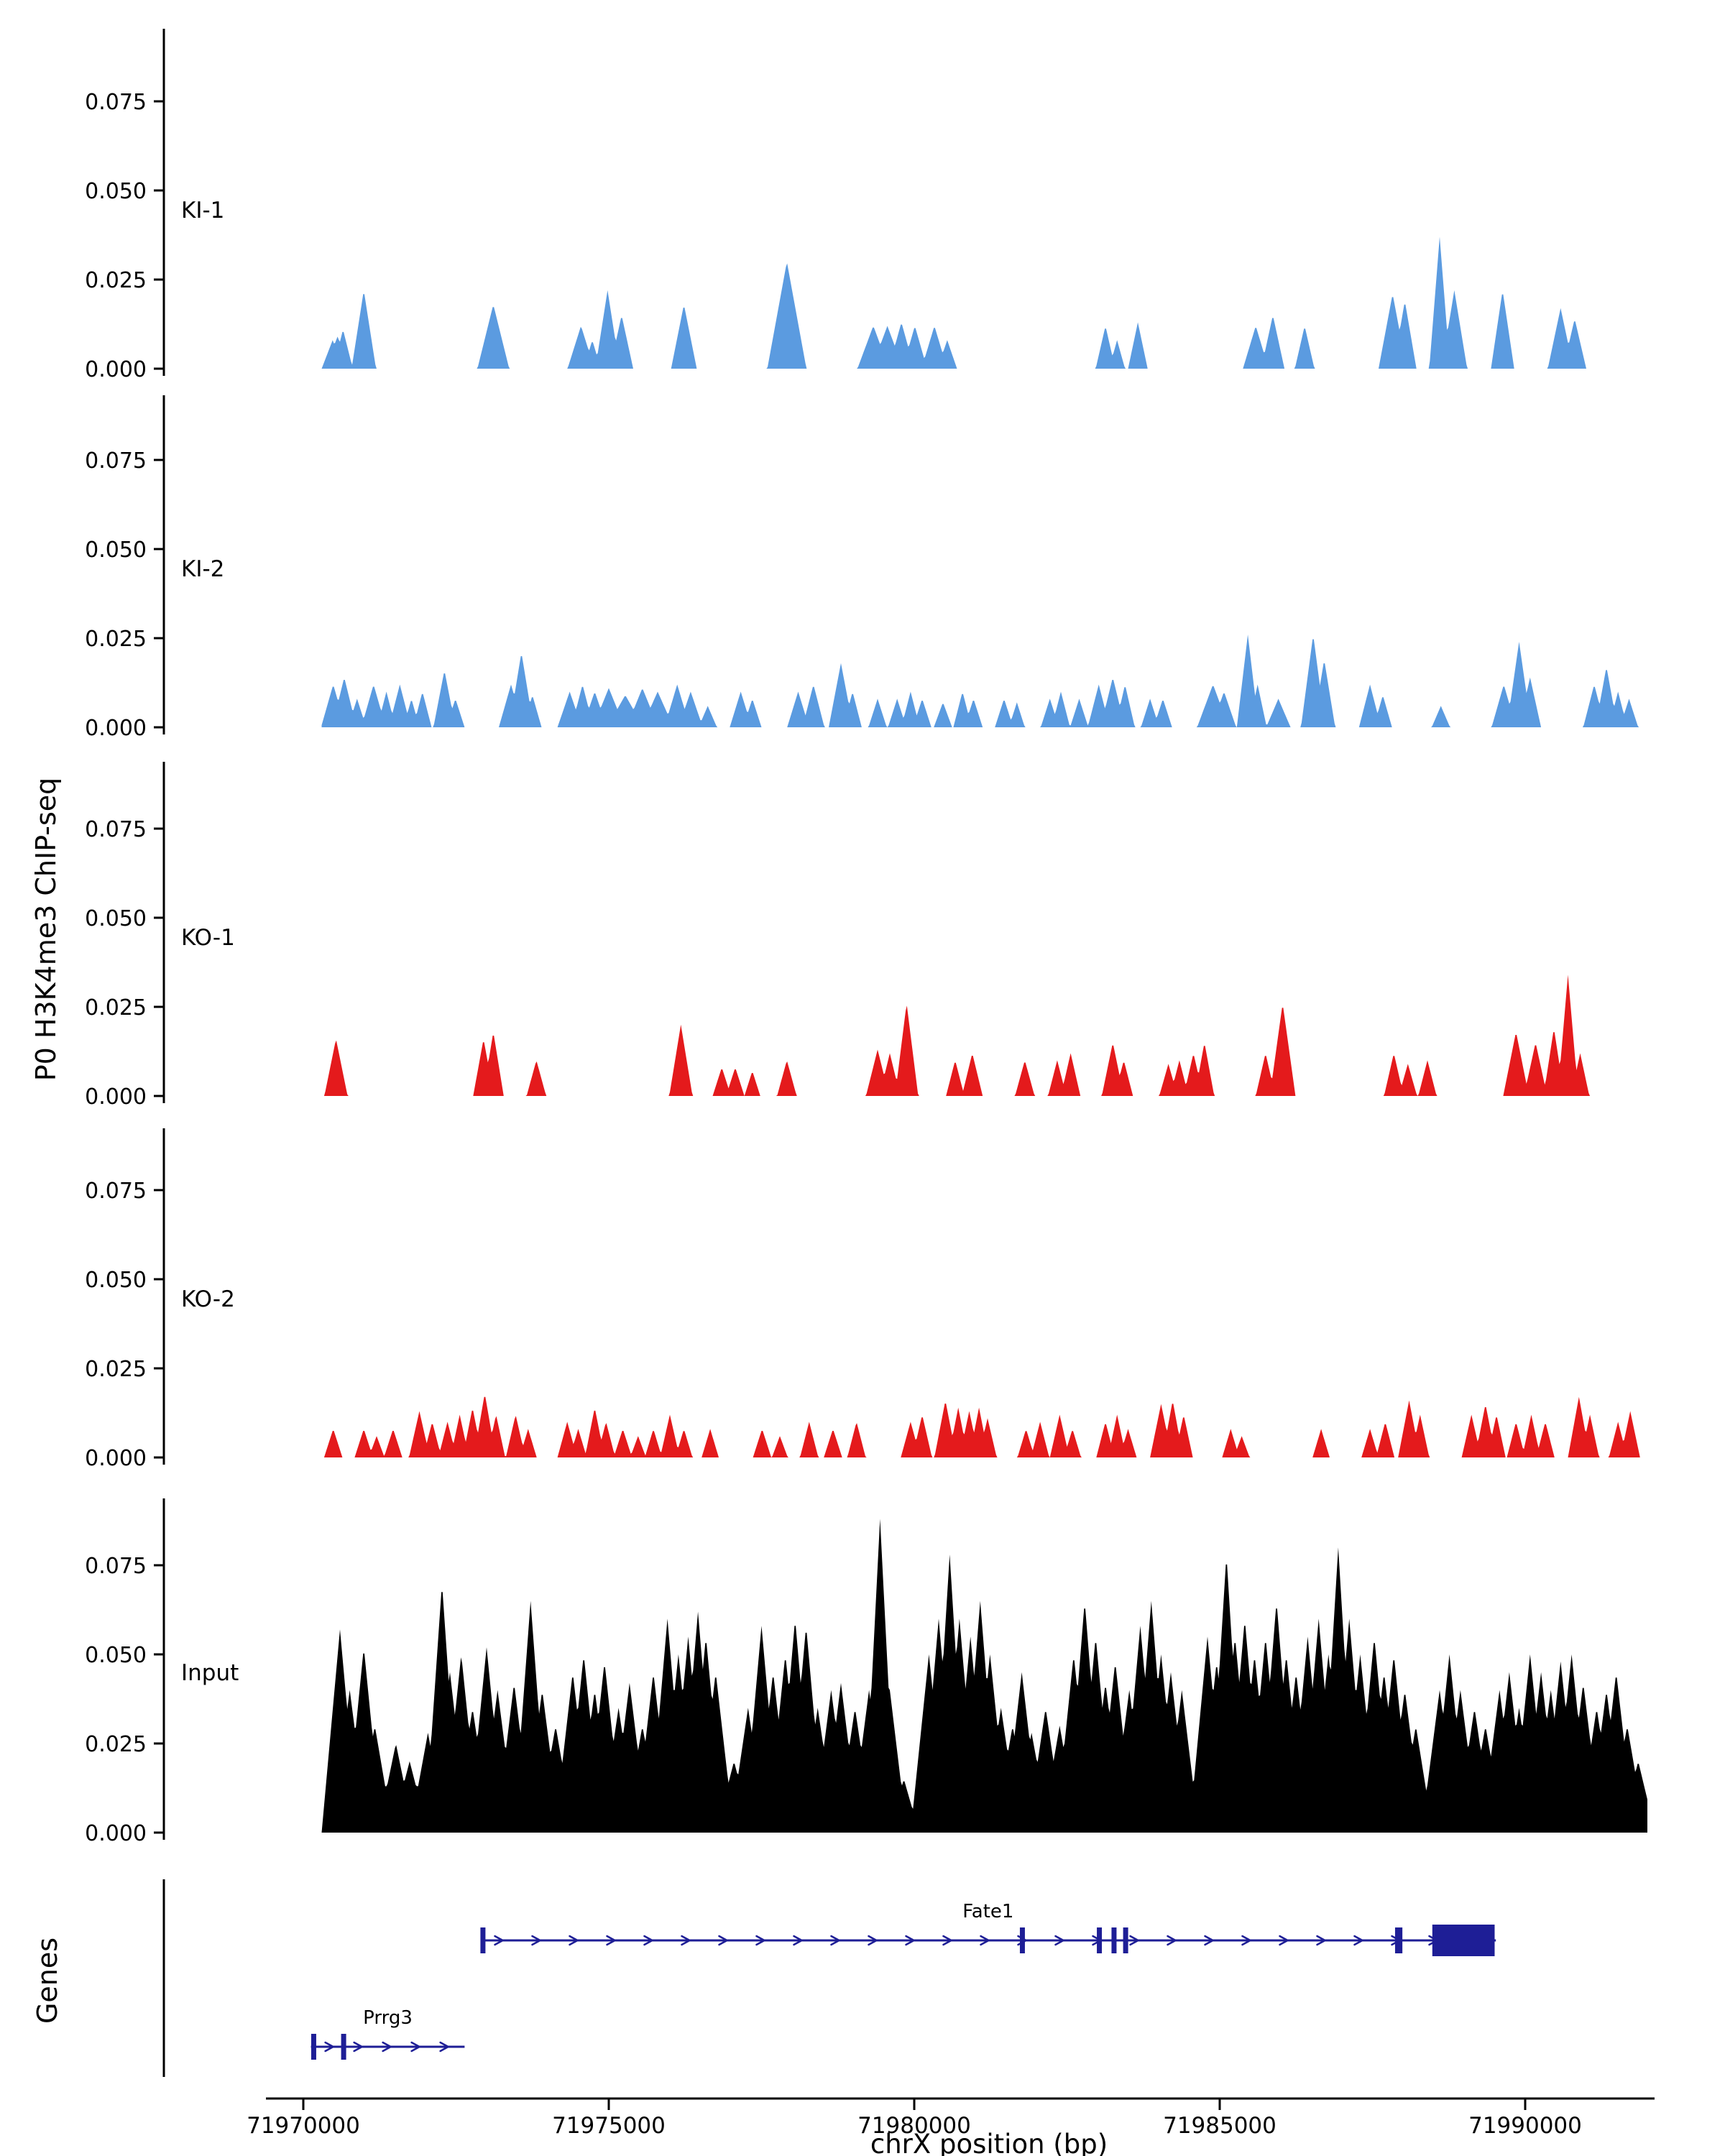  I want to click on y-axis-title: P0 H3K4me3 ChIP-seq, so click(46, 930).